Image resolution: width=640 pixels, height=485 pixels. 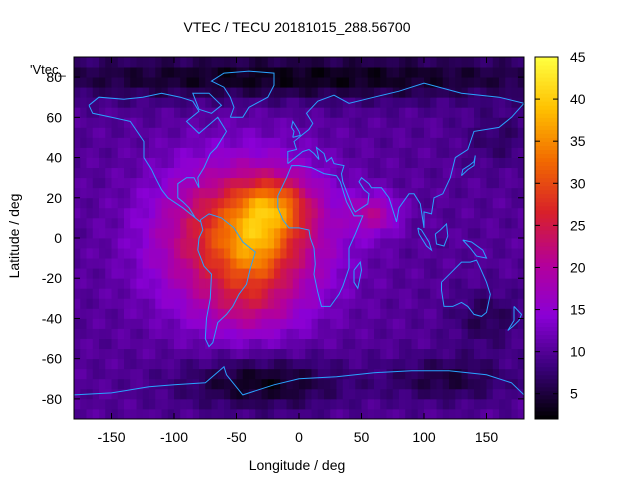 I want to click on coastline-new-zealand, so click(x=515, y=318).